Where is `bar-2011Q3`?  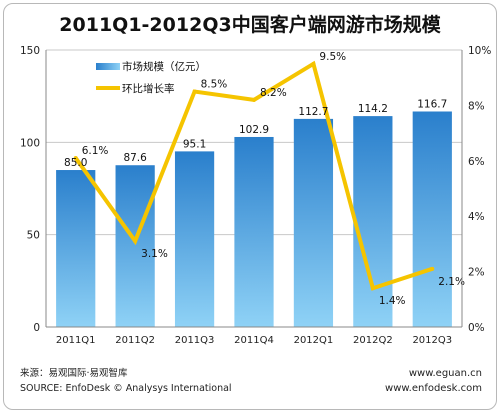 bar-2011Q3 is located at coordinates (194, 239).